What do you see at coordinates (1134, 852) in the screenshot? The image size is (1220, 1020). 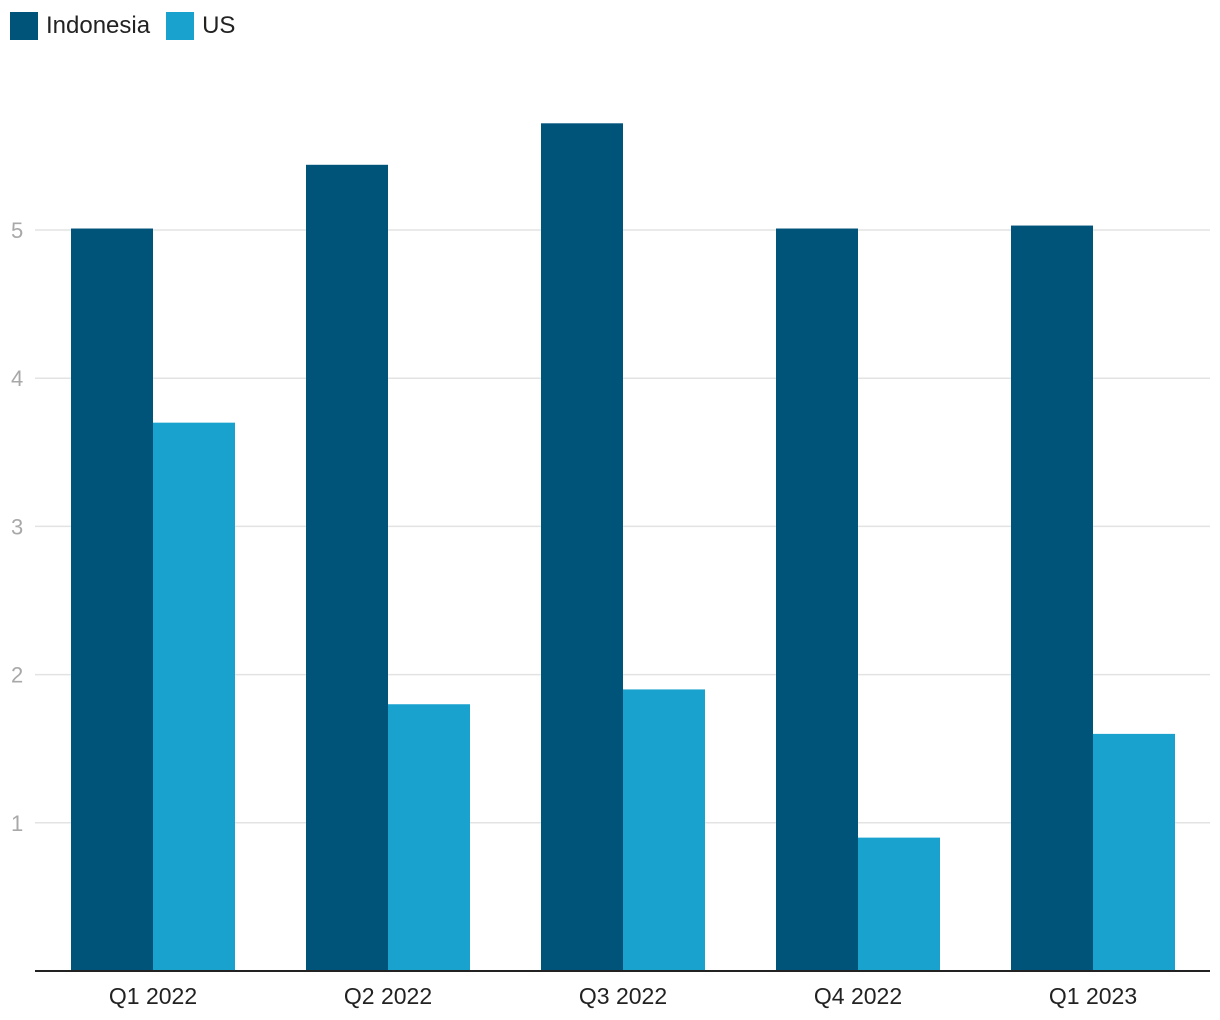 I see `bar-us-q1-2023` at bounding box center [1134, 852].